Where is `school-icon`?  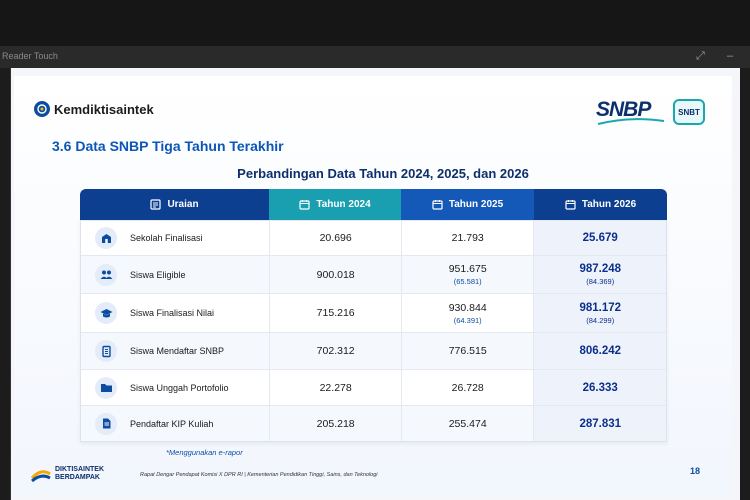 school-icon is located at coordinates (106, 238).